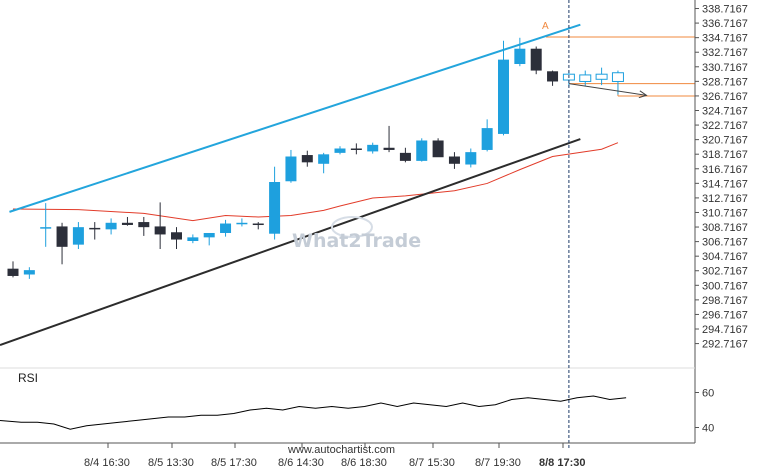 The width and height of the screenshot is (760, 475). I want to click on y-tick-label: 312.7167, so click(725, 199).